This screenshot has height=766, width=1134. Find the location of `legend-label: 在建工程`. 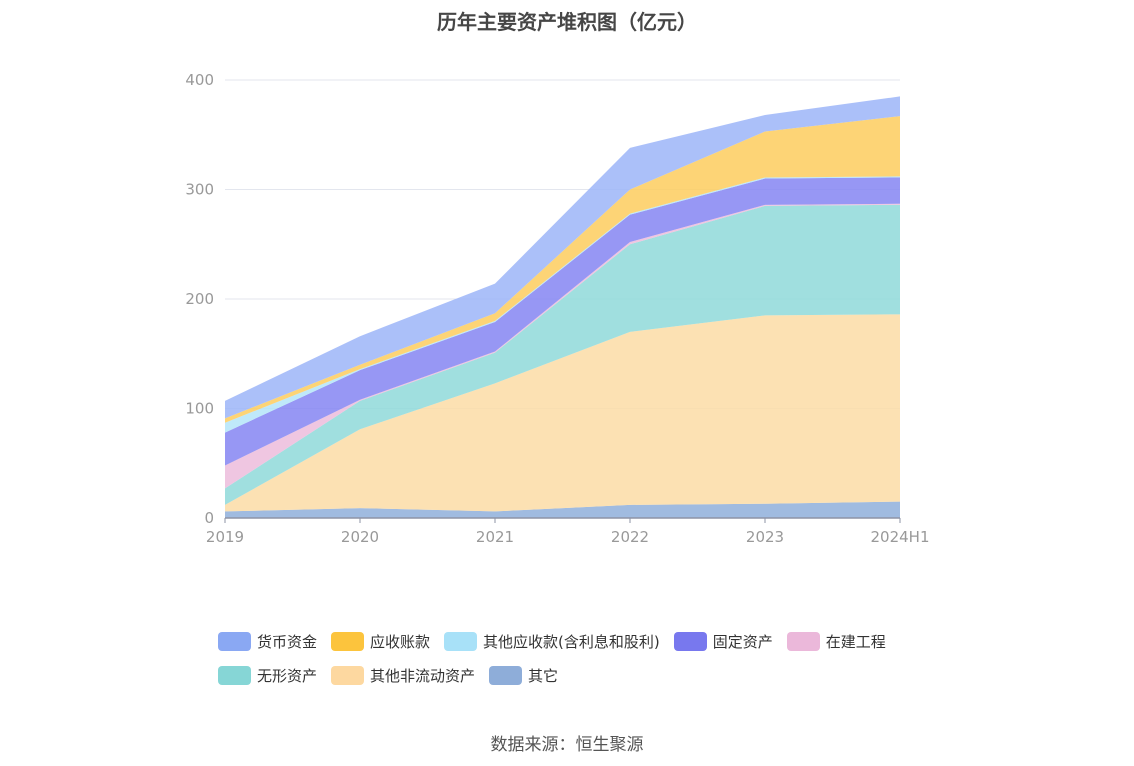

legend-label: 在建工程 is located at coordinates (855, 641).